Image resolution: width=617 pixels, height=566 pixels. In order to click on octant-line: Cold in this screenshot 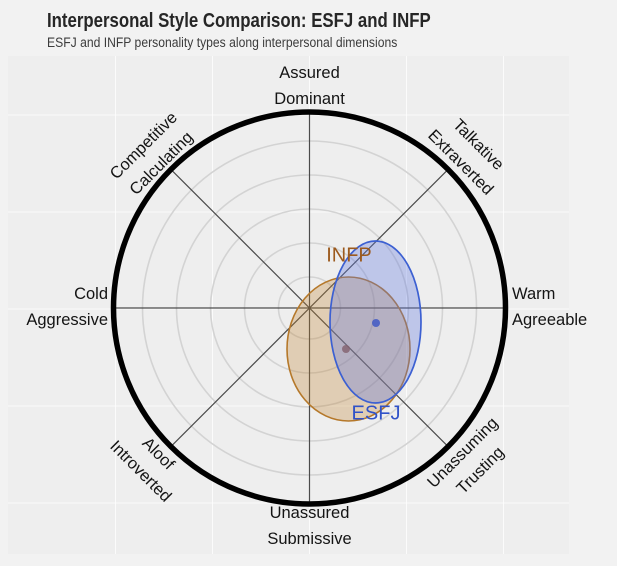, I will do `click(91, 294)`.